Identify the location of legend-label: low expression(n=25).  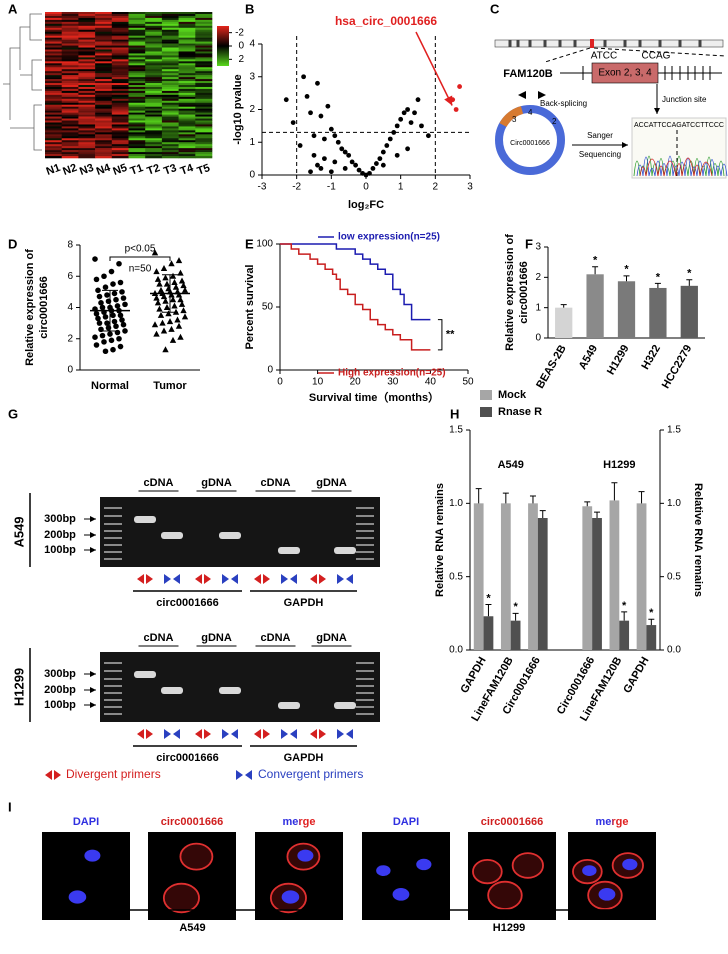
(389, 237).